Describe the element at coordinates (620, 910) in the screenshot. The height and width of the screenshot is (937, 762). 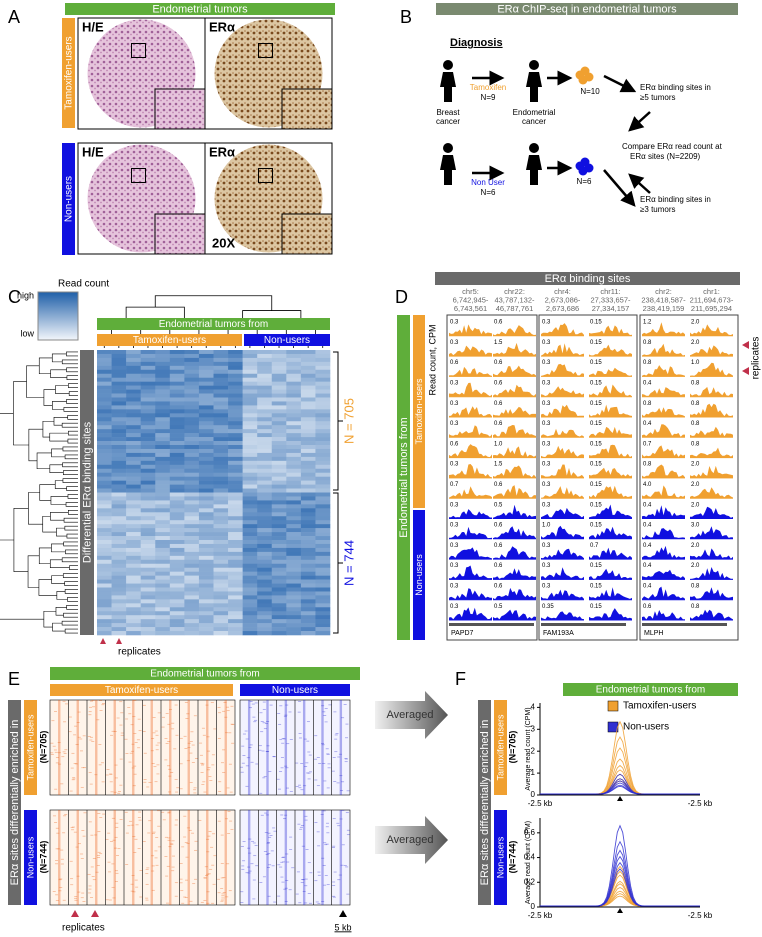
I see `center-marker` at that location.